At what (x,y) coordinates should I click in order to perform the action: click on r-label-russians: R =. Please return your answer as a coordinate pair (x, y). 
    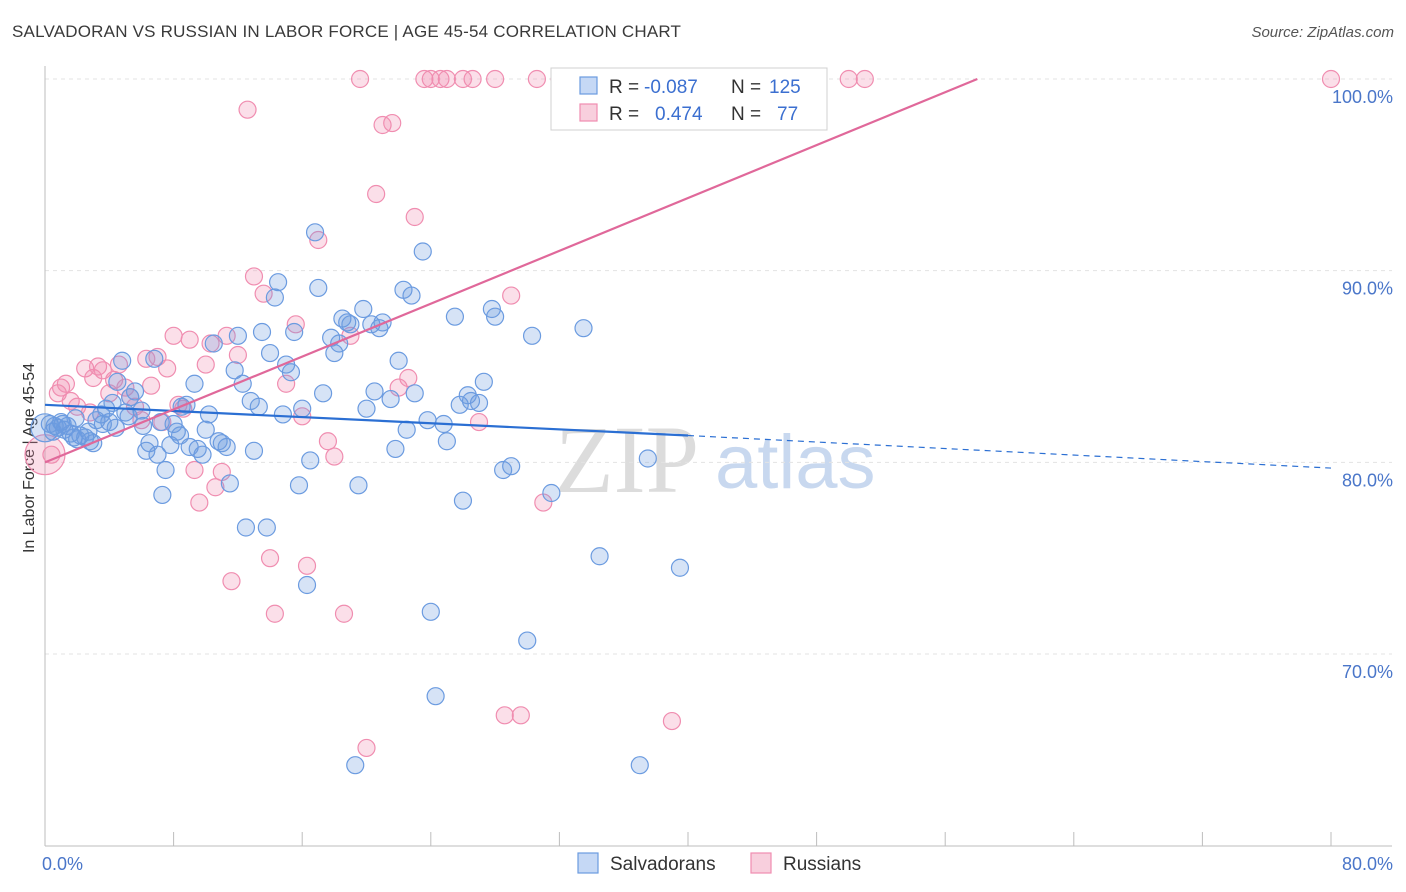
    Looking at the image, I should click on (624, 114).